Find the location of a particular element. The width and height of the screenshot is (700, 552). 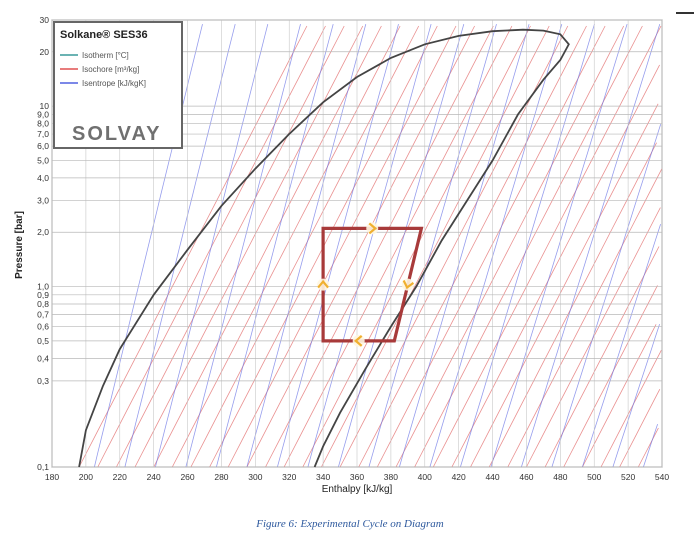

x-tick-label: 420 is located at coordinates (459, 477).